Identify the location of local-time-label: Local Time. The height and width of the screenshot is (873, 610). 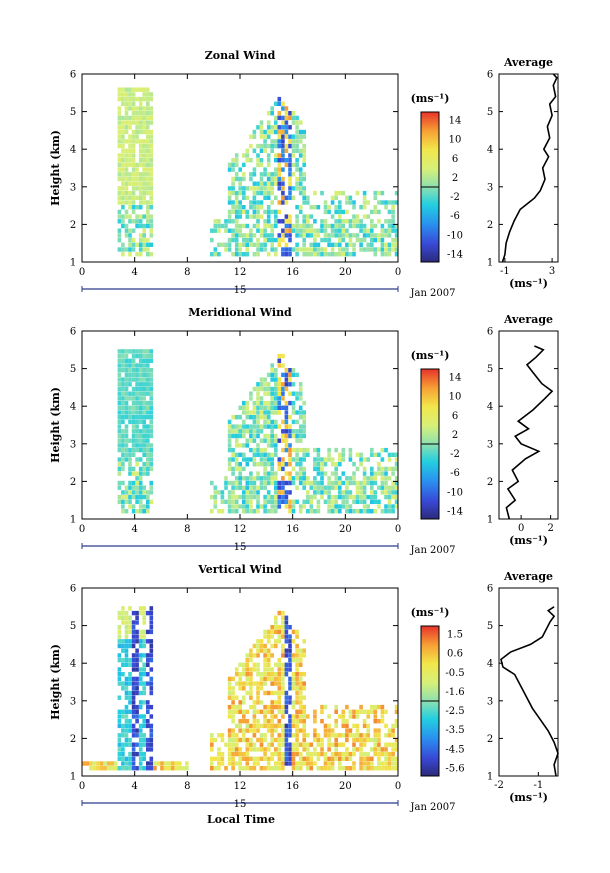
(241, 819).